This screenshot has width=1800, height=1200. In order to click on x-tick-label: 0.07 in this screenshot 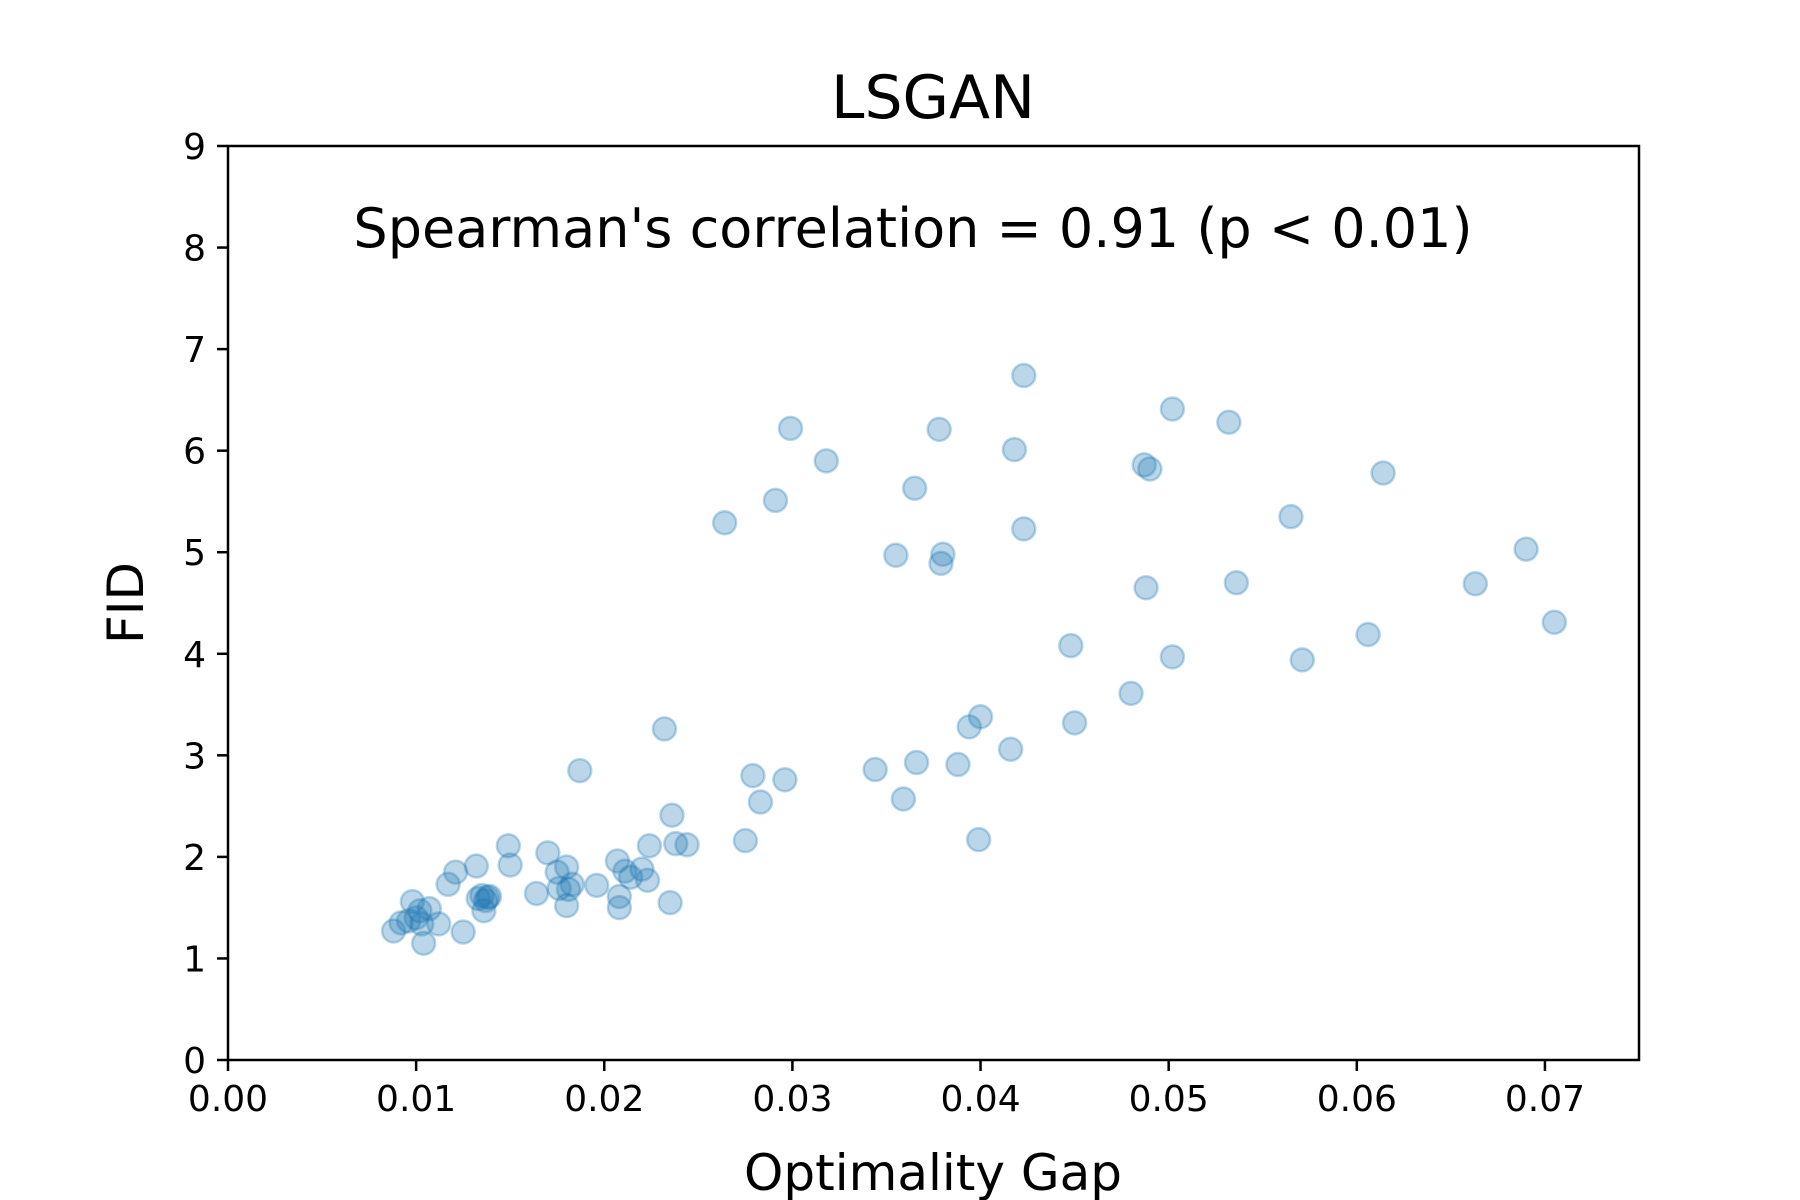, I will do `click(1545, 1099)`.